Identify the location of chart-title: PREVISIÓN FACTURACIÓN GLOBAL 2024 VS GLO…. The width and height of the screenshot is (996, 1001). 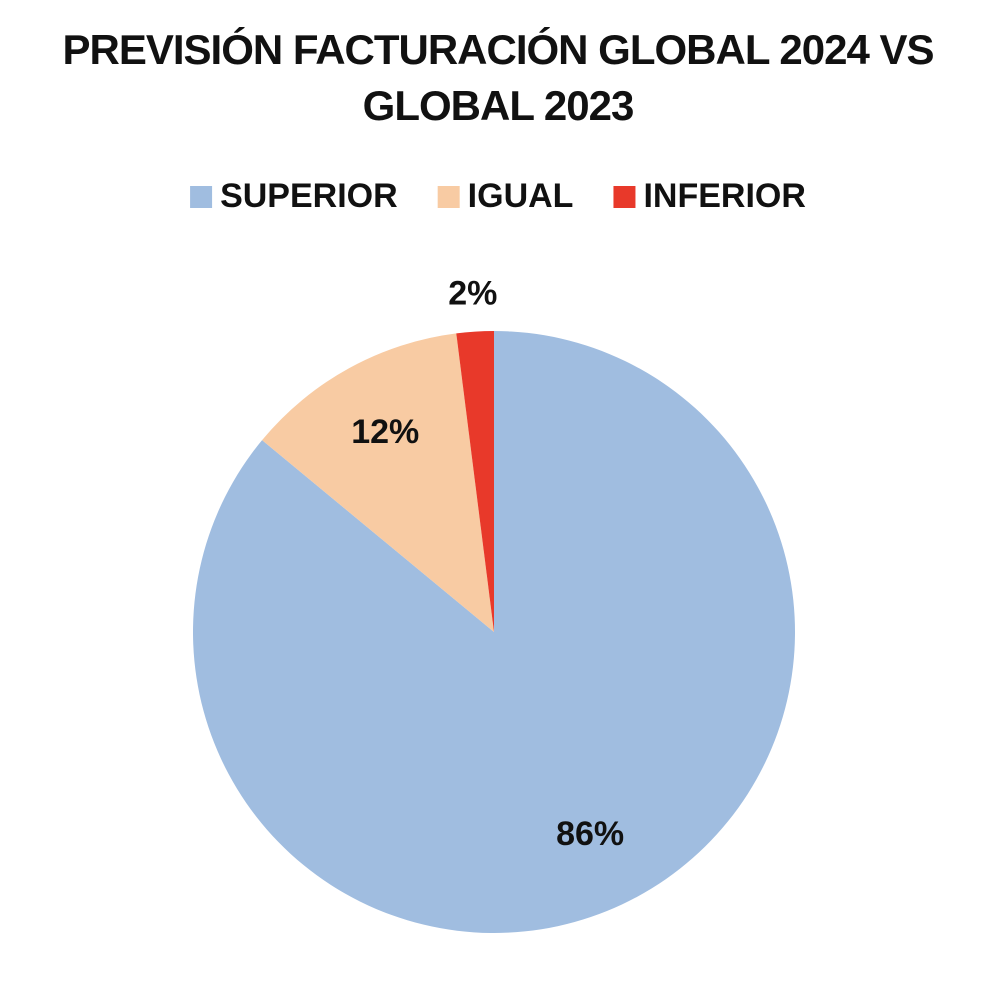
(498, 77).